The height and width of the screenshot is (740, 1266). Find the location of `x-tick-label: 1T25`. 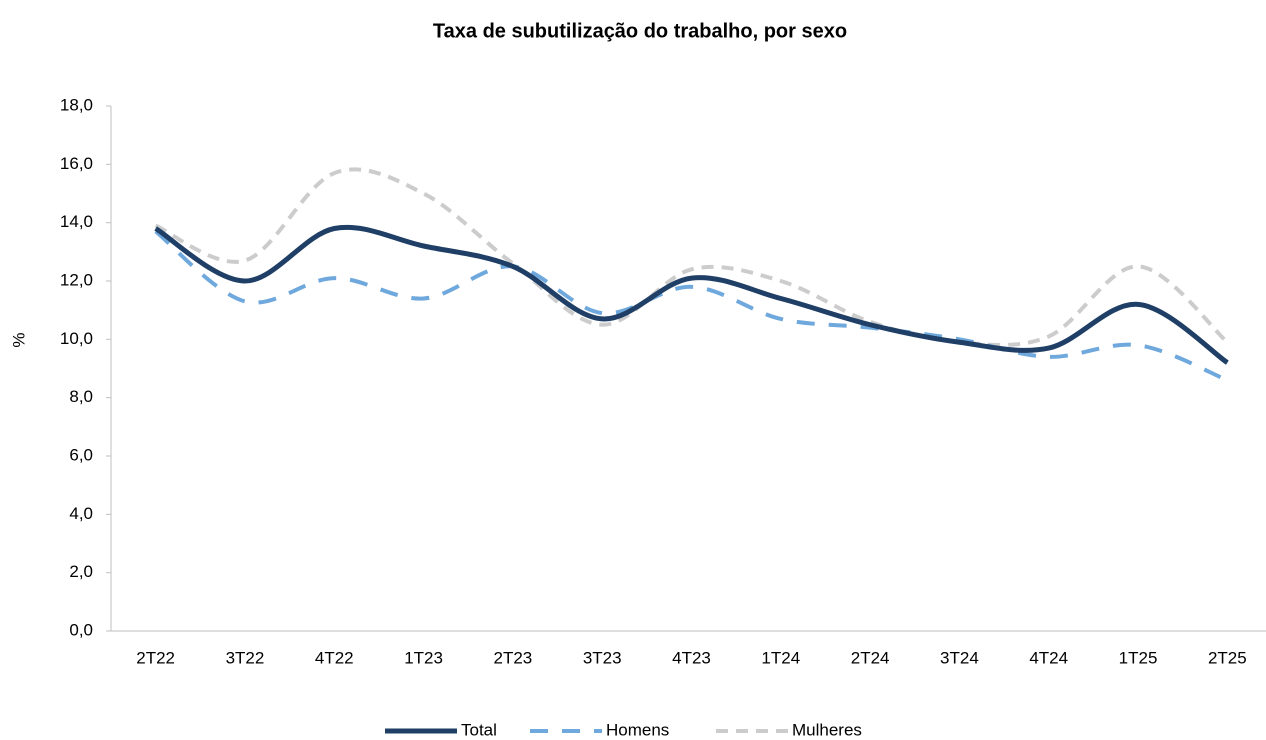

x-tick-label: 1T25 is located at coordinates (1138, 657).